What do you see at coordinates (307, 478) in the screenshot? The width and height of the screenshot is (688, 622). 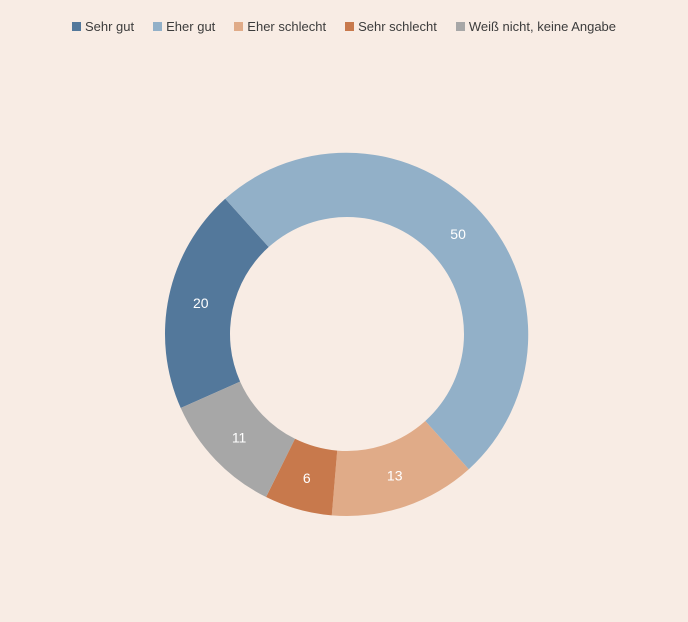 I see `slice-value-label-sehr-schlecht: 6` at bounding box center [307, 478].